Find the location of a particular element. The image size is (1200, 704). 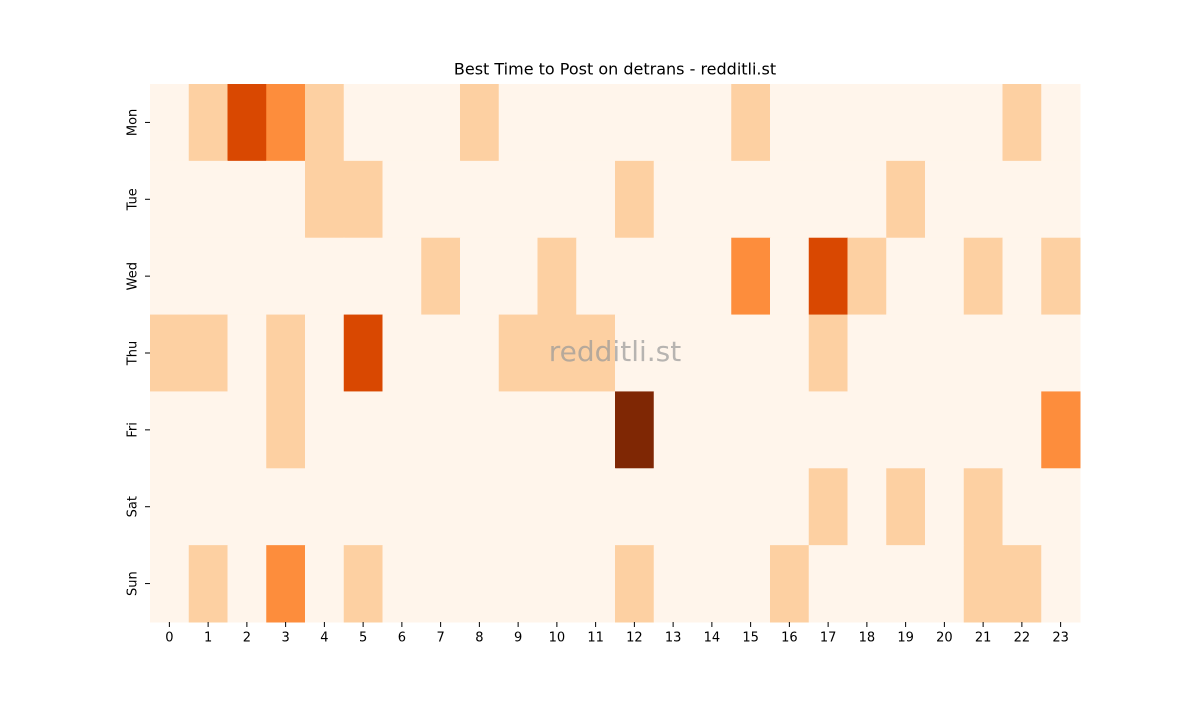

x-tick-label: 0 is located at coordinates (169, 638).